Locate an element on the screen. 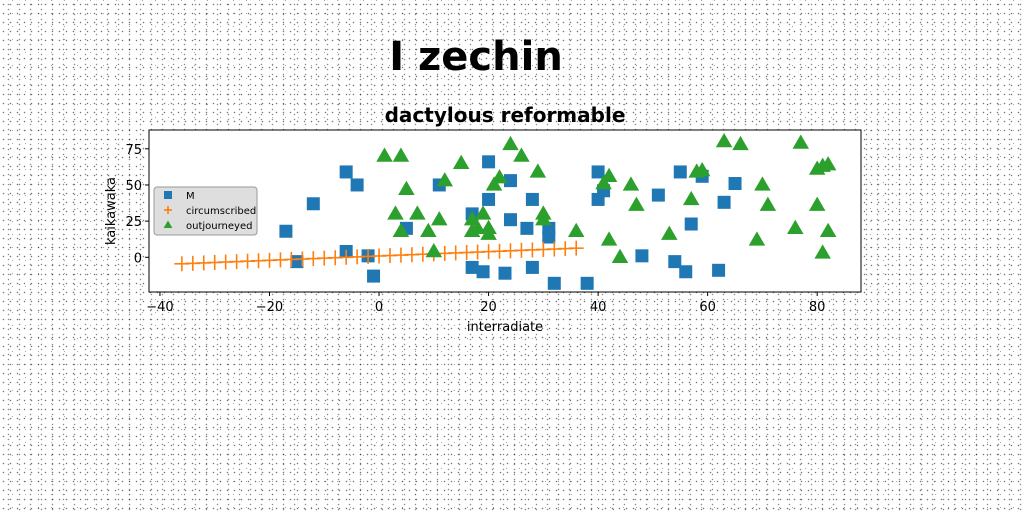 This screenshot has height=512, width=1024. y-tick-label: 50 is located at coordinates (133, 186).